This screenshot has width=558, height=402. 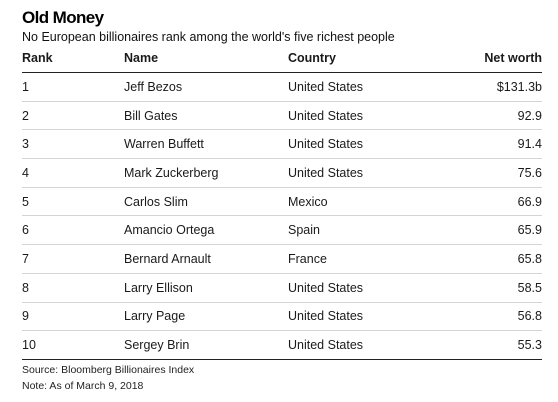 I want to click on table-row: 1 Jeff Bezos United States $131.3b, so click(x=282, y=87).